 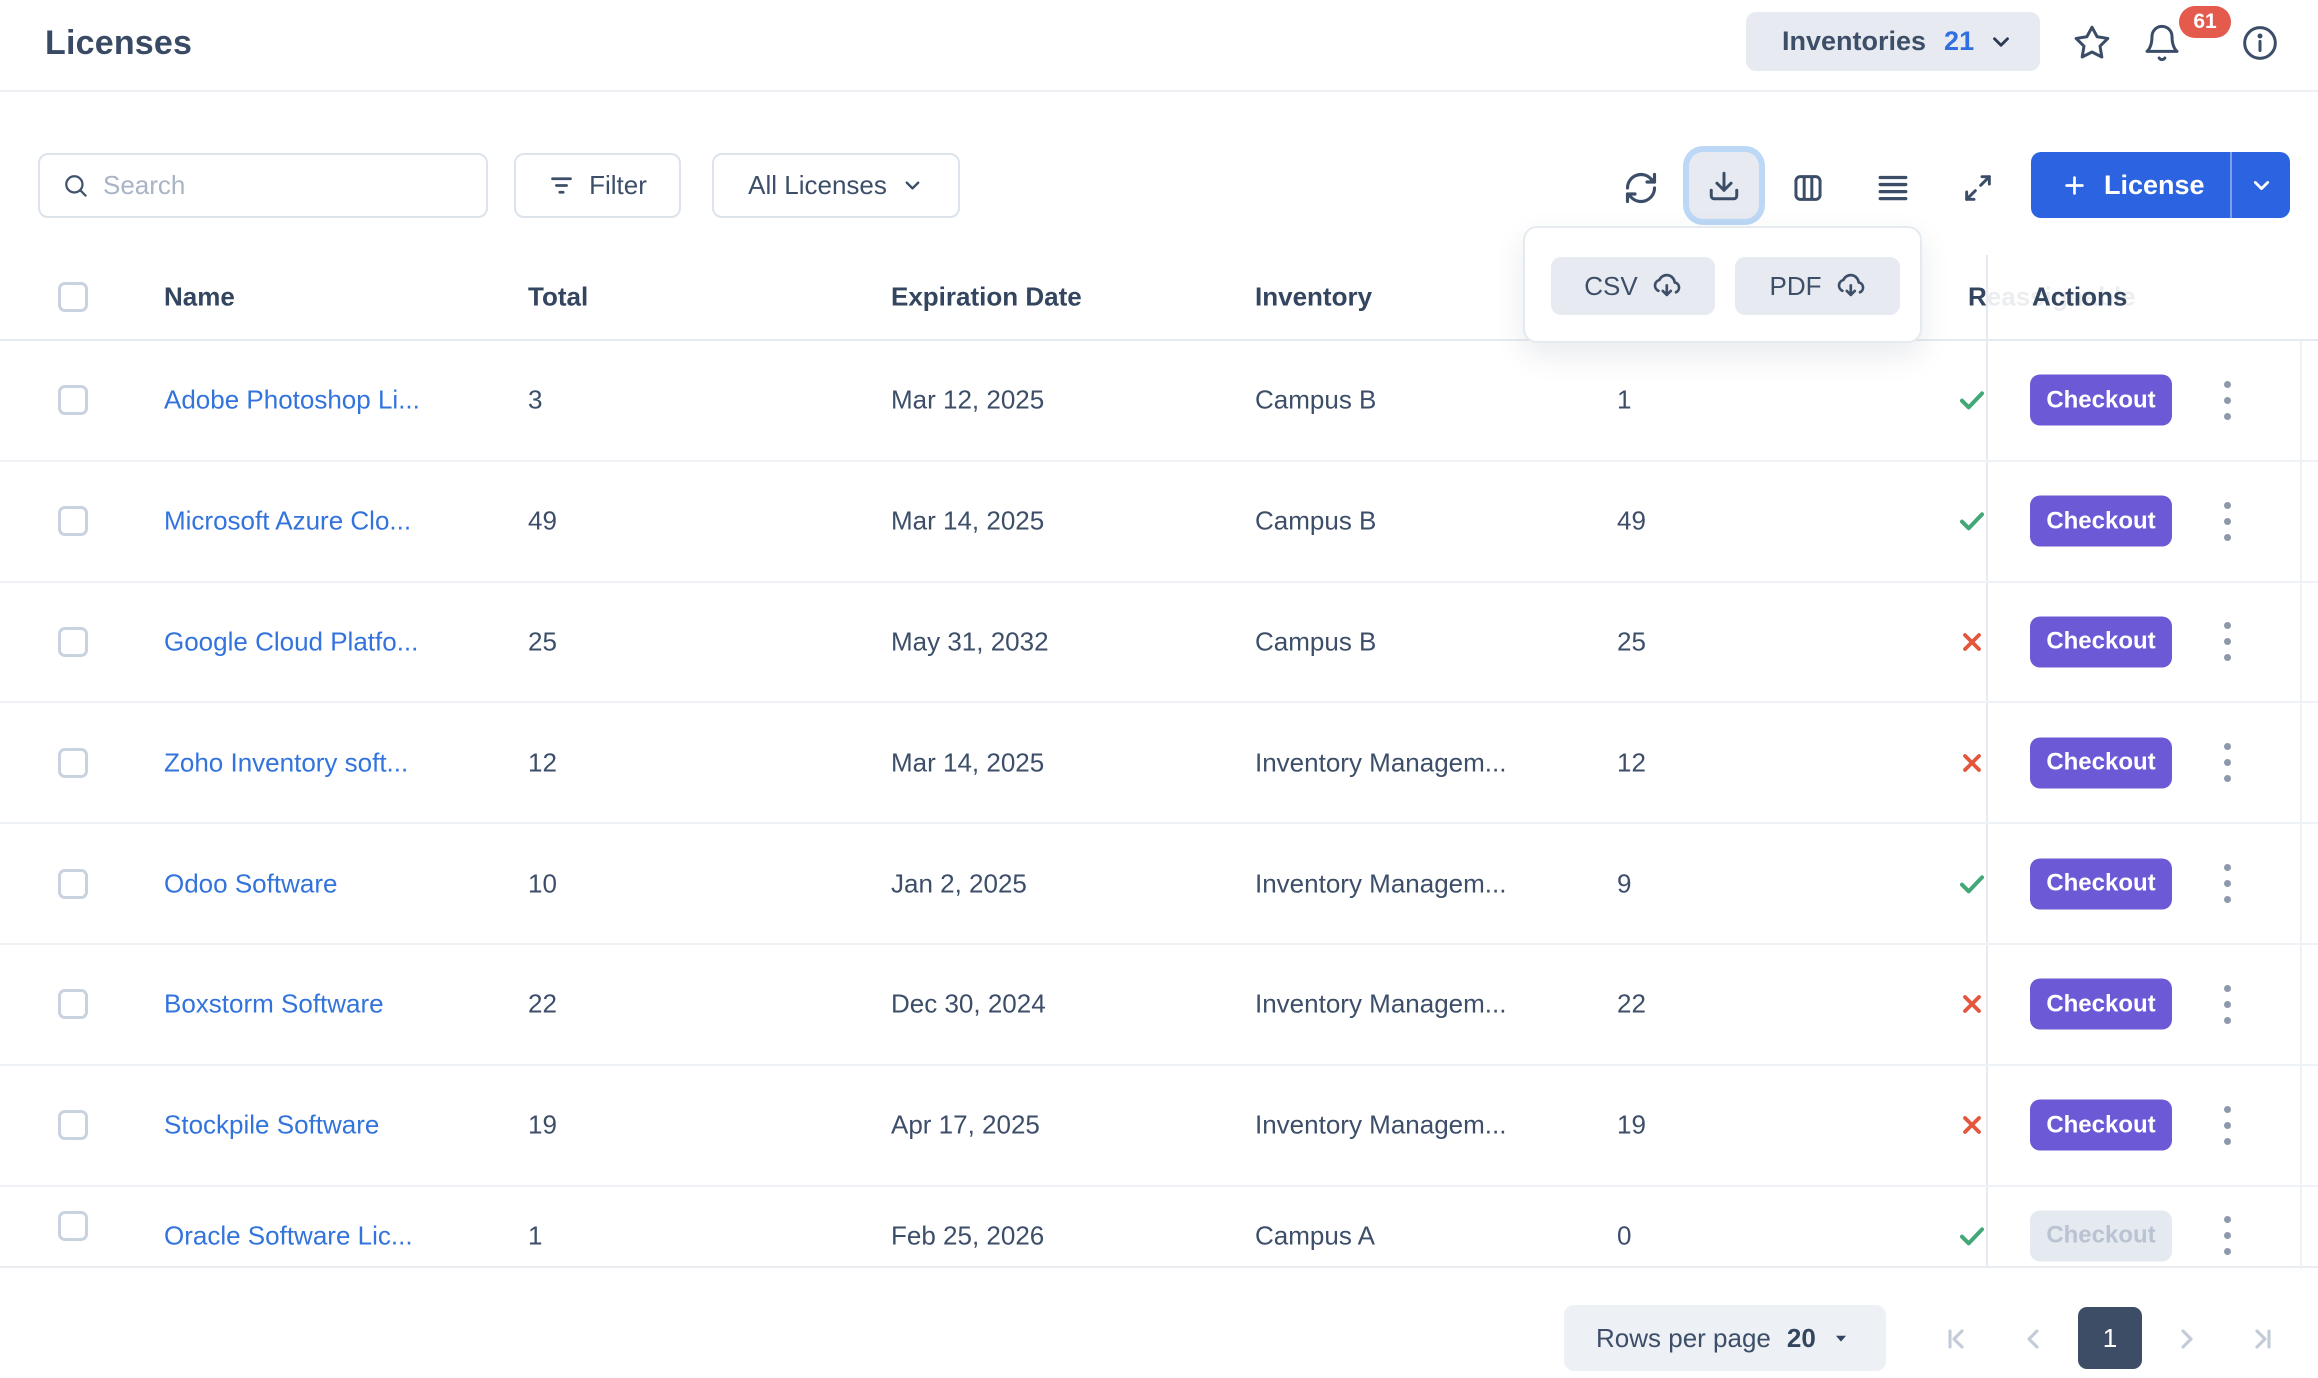 I want to click on available-value: 19, so click(x=1631, y=1124).